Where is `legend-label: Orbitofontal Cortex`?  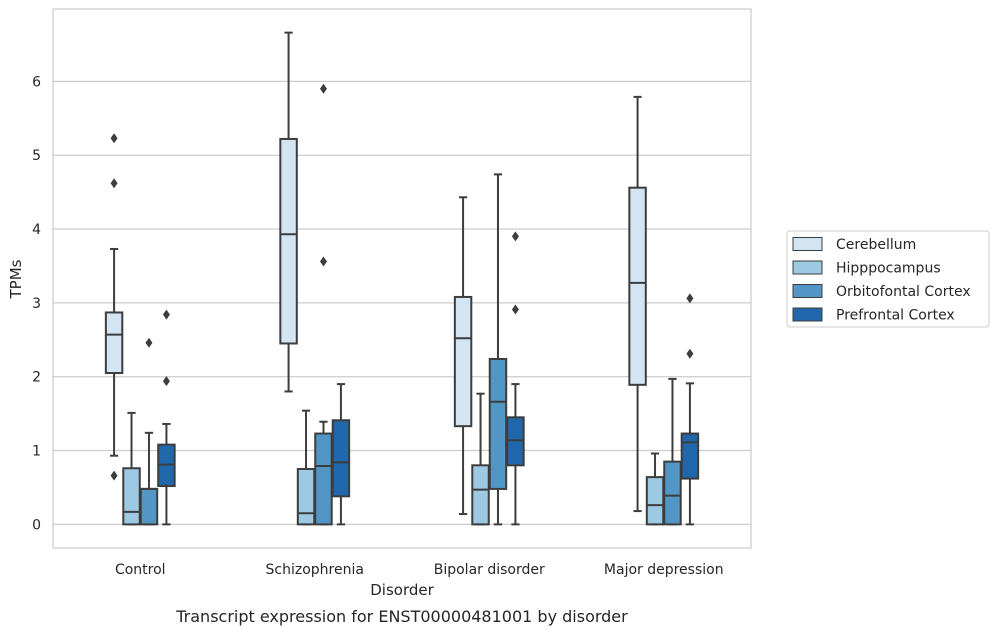 legend-label: Orbitofontal Cortex is located at coordinates (903, 292).